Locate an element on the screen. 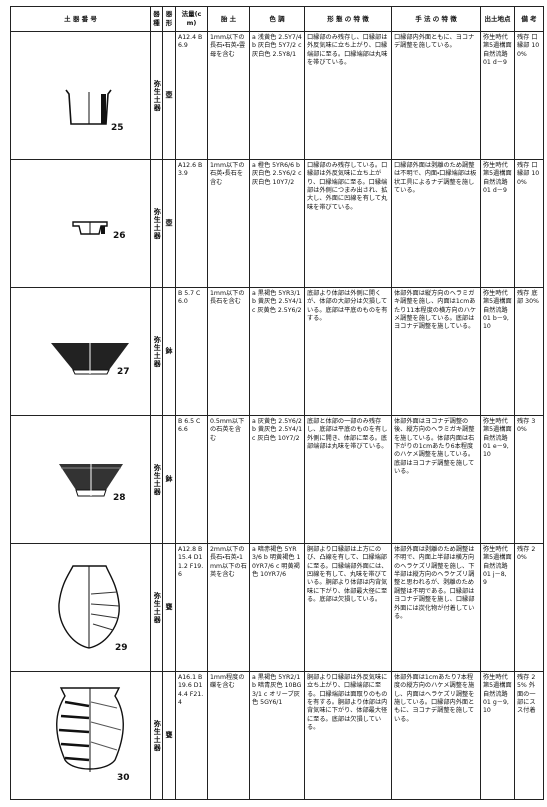 The height and width of the screenshot is (807, 547). clay-cell: 1mm程度の礫を含む is located at coordinates (228, 735).